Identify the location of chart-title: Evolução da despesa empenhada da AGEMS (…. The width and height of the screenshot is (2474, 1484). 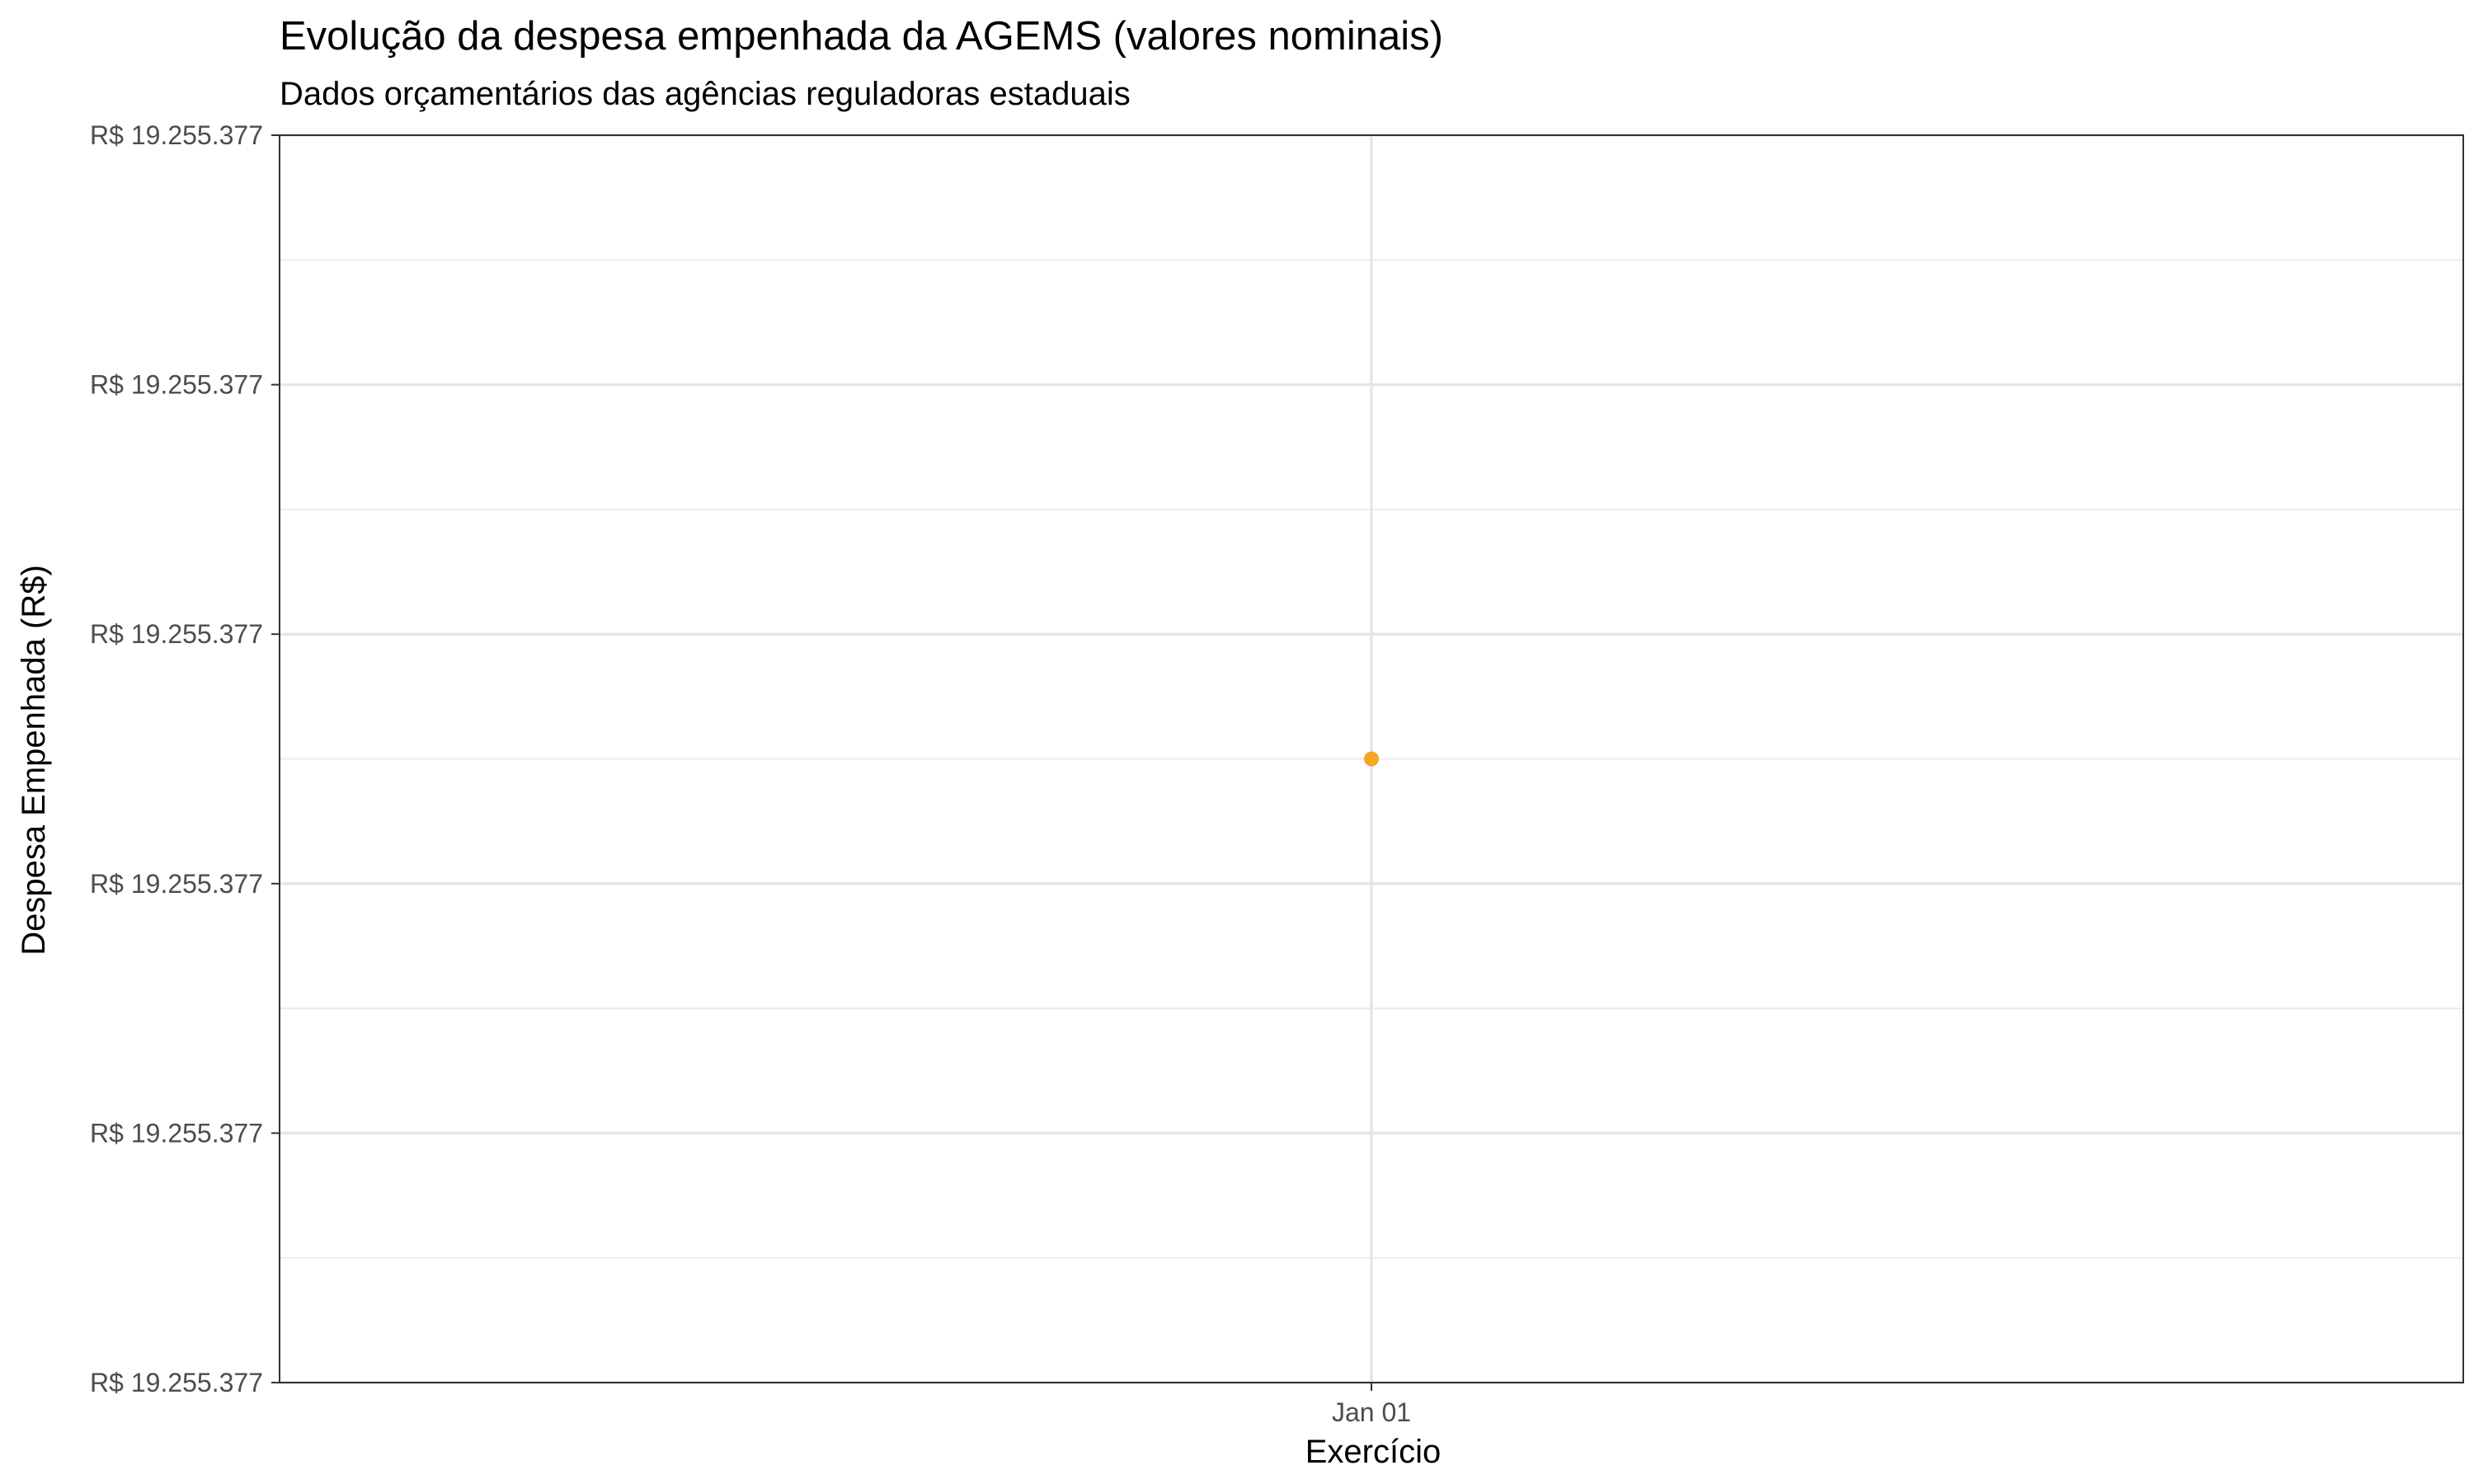
(861, 36).